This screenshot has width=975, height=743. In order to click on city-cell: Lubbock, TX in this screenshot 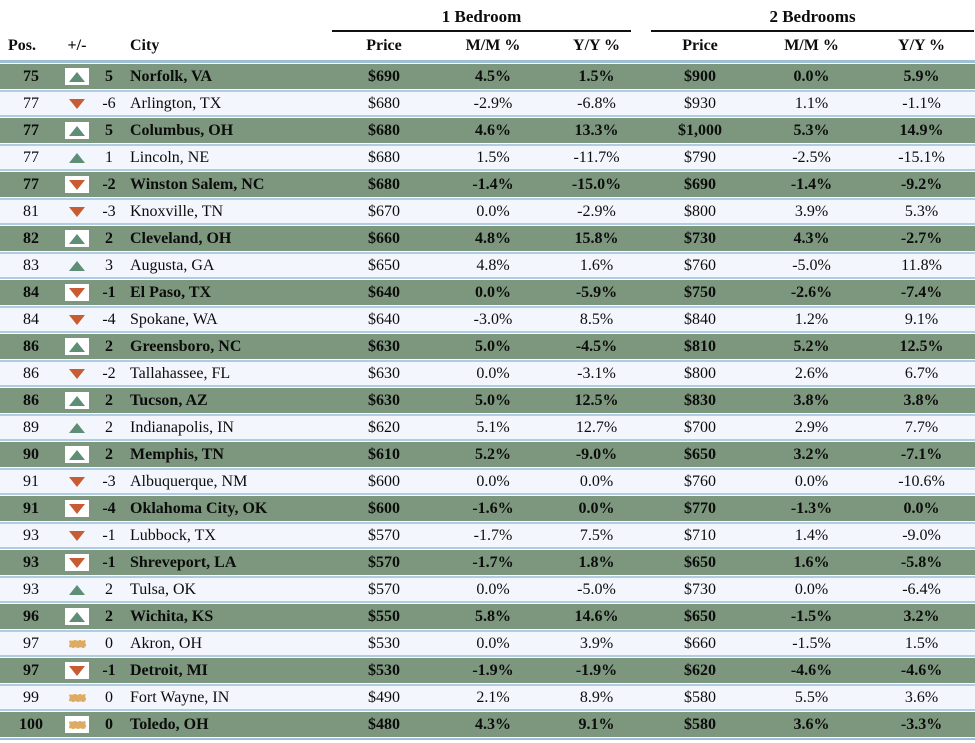, I will do `click(228, 535)`.